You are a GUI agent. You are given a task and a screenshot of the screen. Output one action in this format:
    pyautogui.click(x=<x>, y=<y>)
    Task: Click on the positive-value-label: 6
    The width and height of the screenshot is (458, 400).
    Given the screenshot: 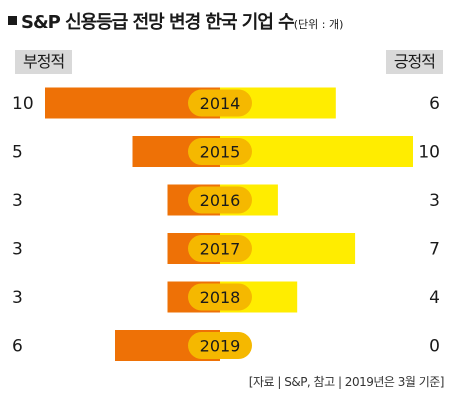 What is the action you would take?
    pyautogui.click(x=434, y=104)
    